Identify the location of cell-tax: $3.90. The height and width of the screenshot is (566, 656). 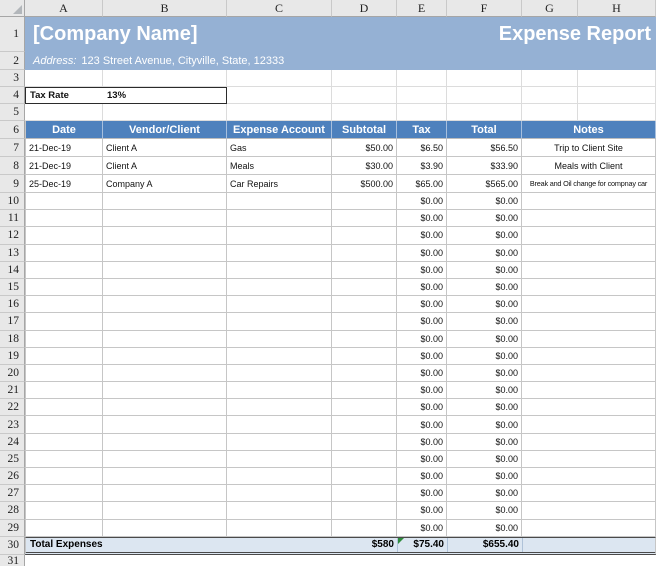
(422, 166).